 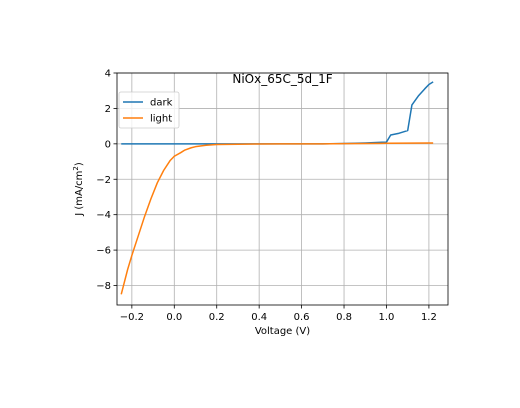 What do you see at coordinates (103, 215) in the screenshot?
I see `y-tick-label: −4` at bounding box center [103, 215].